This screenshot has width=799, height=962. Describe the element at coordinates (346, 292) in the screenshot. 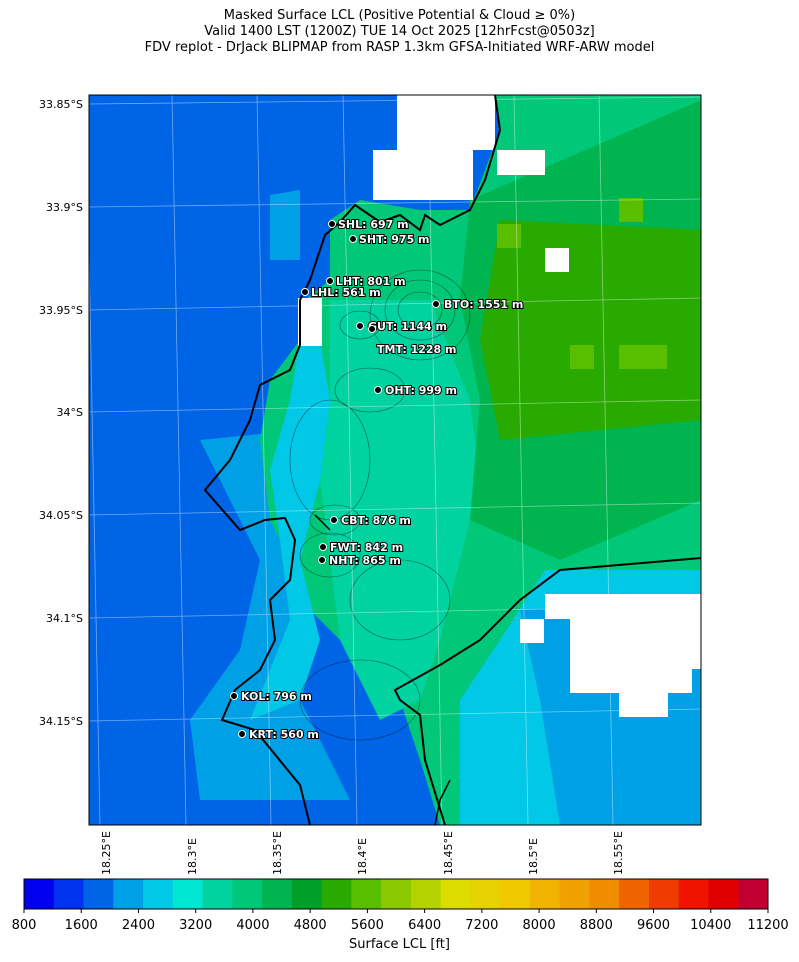

I see `station-label: LHL: 561 m` at that location.